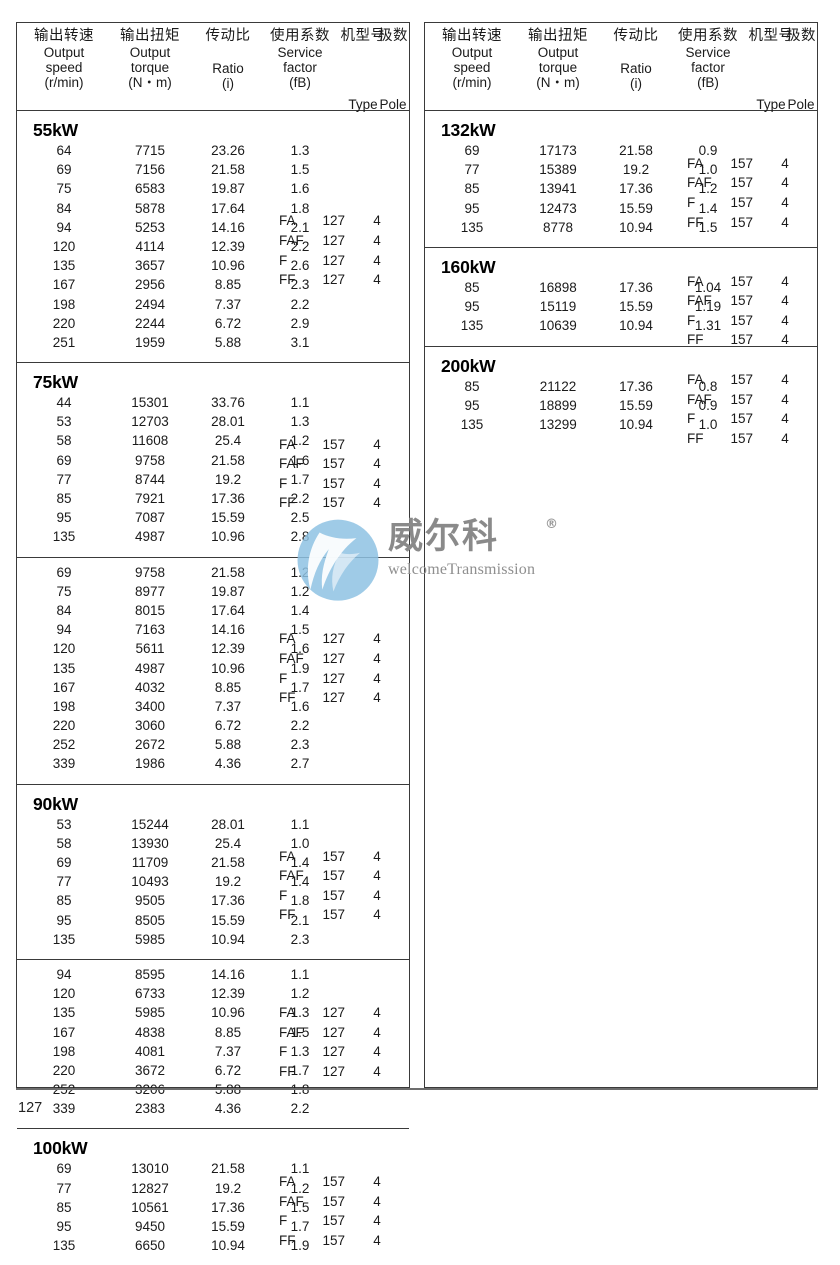 This screenshot has width=840, height=1265. I want to click on column-header-pole: 极数 Pole, so click(801, 70).